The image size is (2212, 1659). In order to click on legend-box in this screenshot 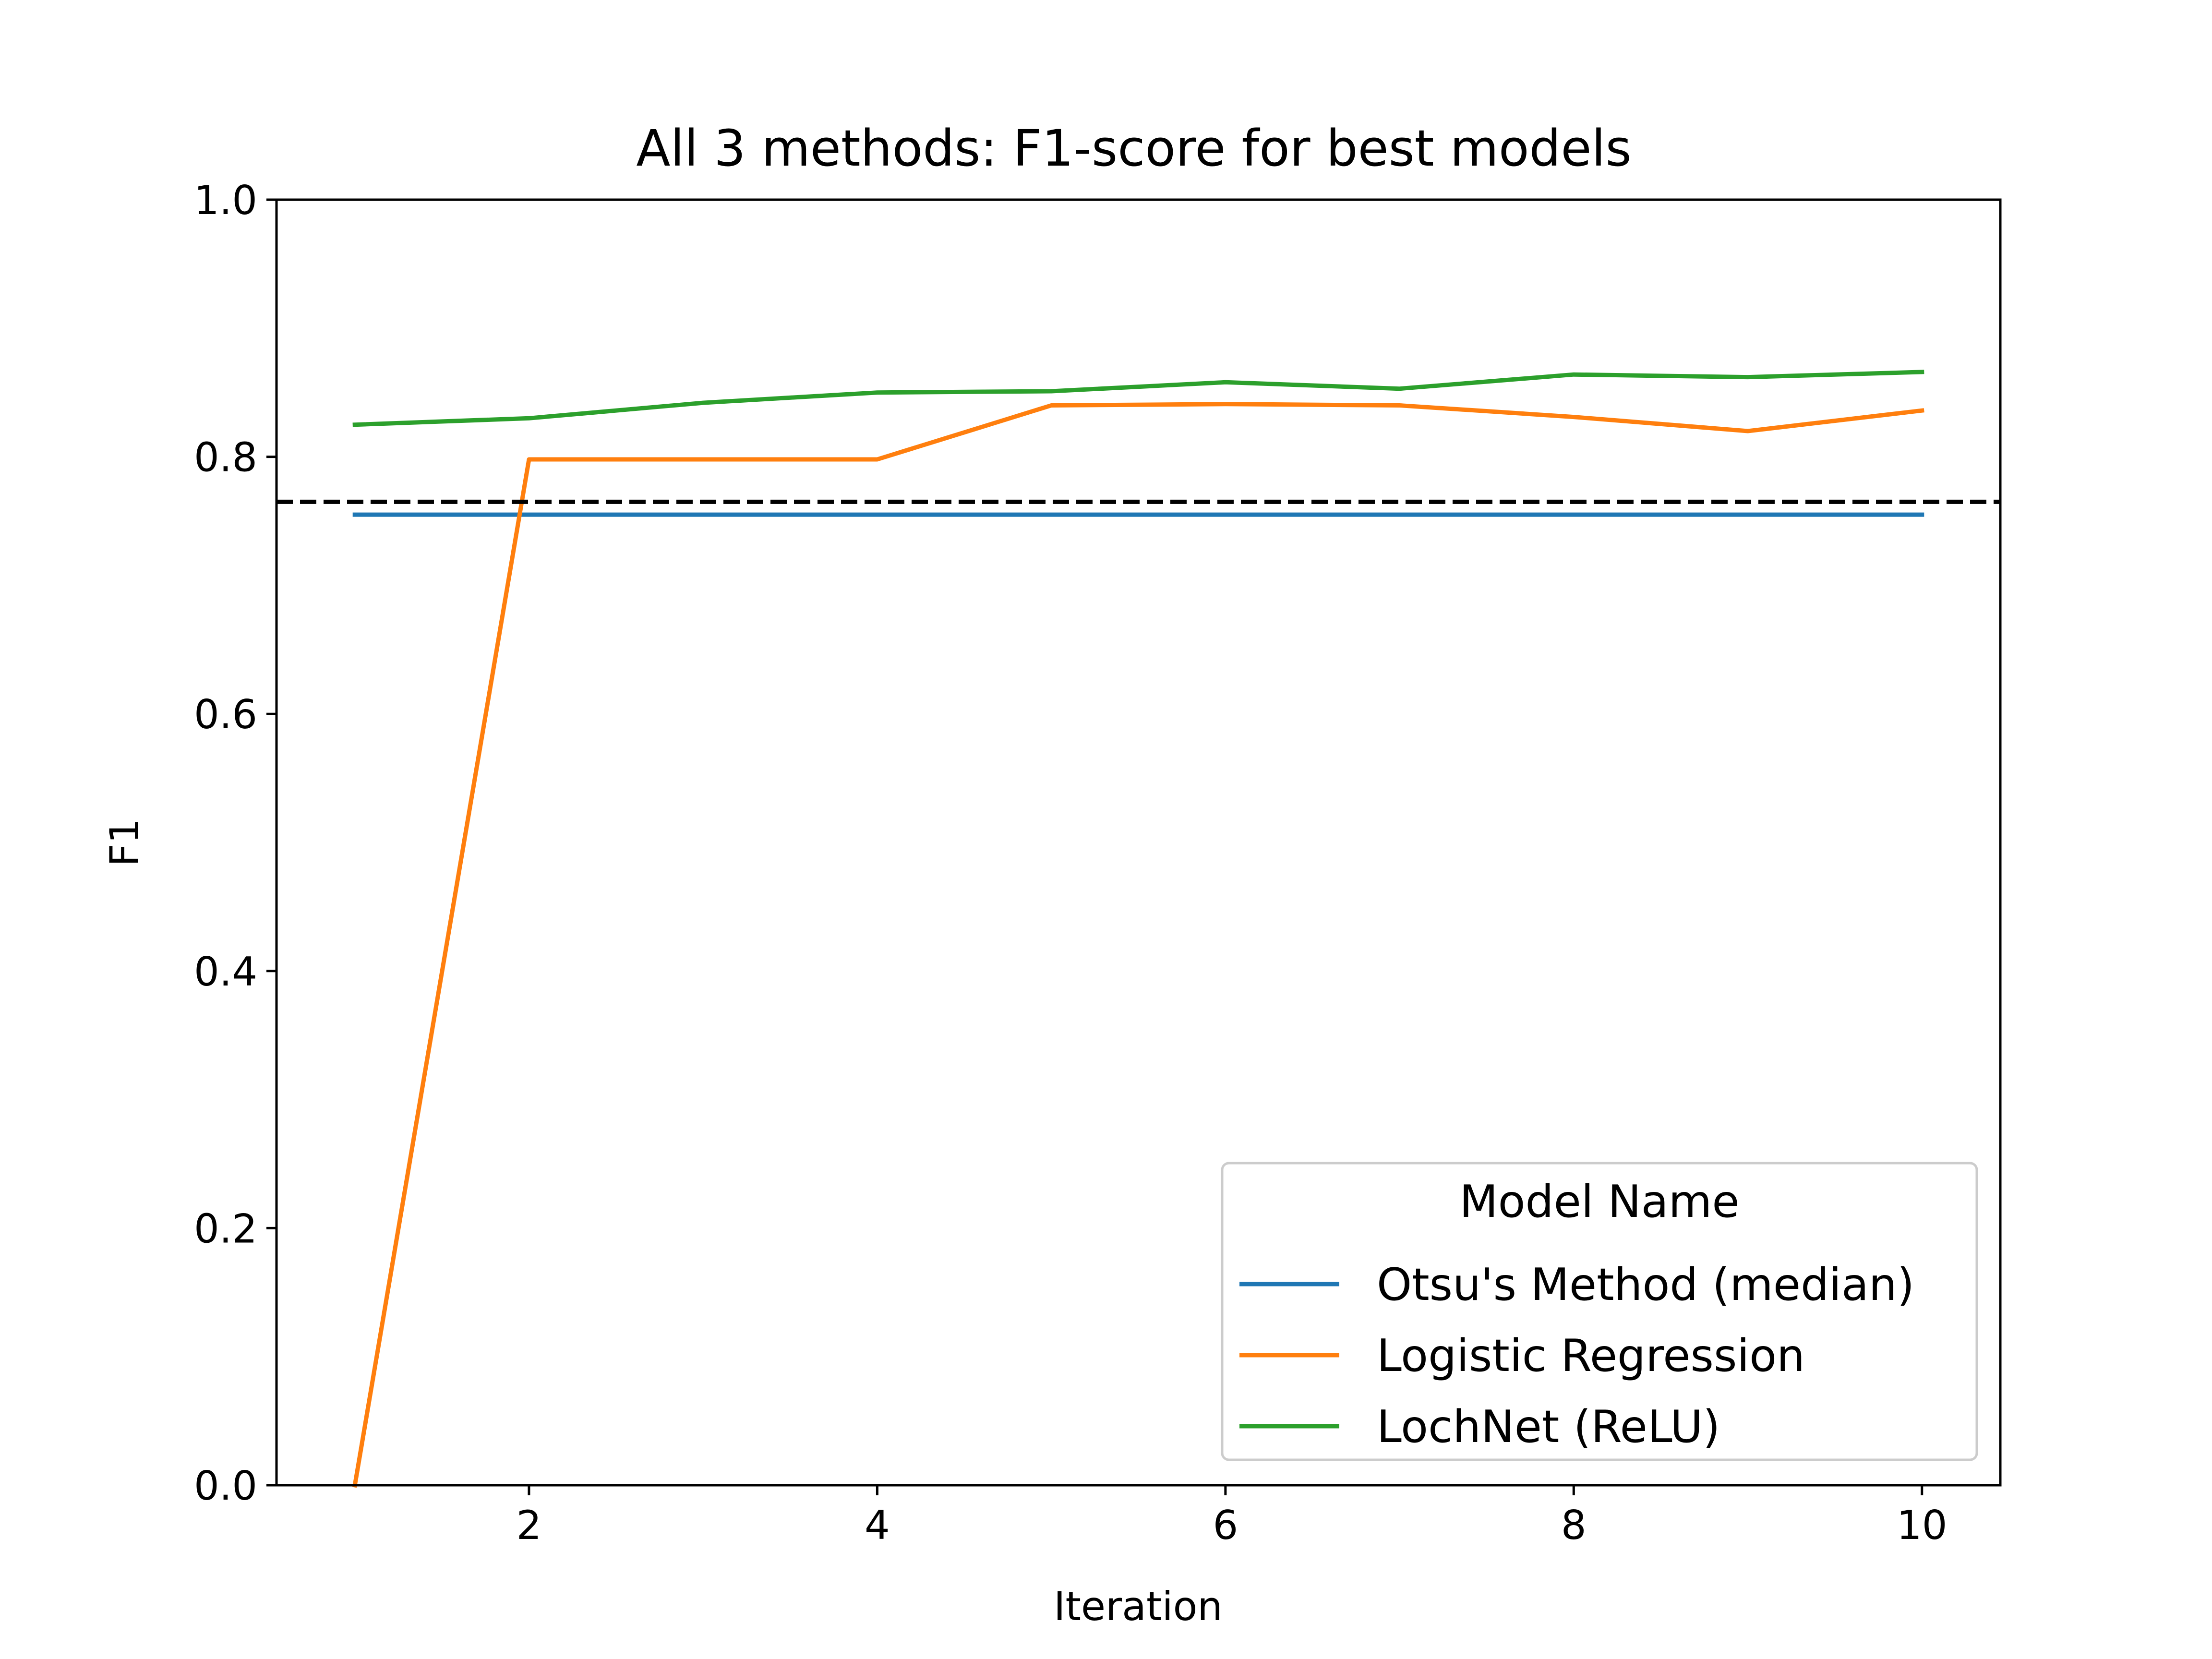, I will do `click(1600, 1311)`.